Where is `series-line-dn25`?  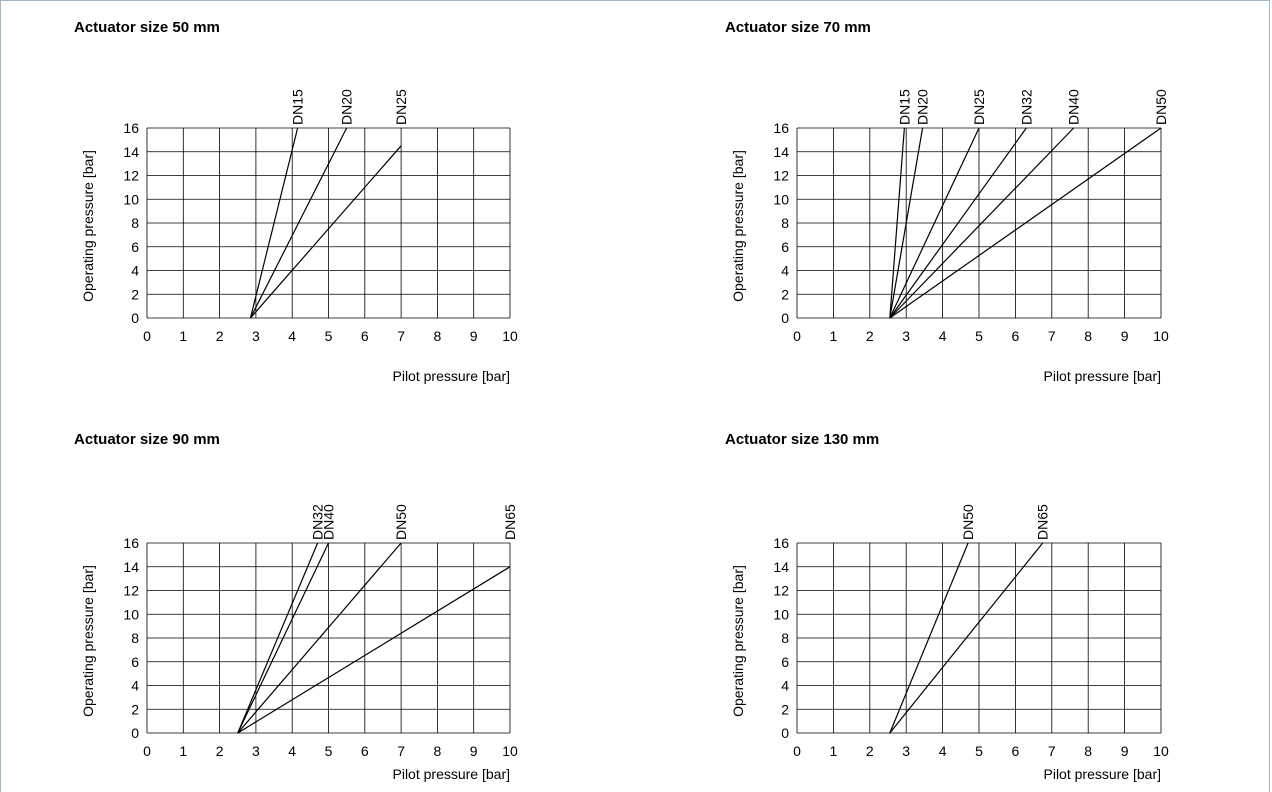
series-line-dn25 is located at coordinates (326, 232).